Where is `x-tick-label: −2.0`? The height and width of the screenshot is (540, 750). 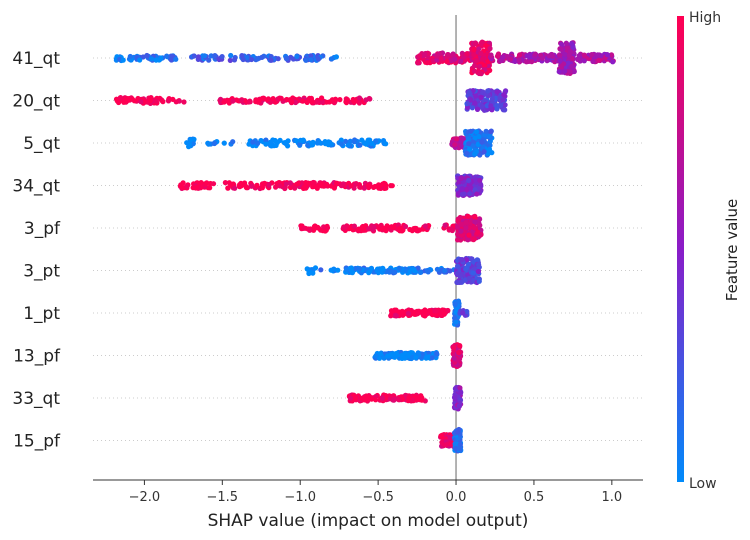
x-tick-label: −2.0 is located at coordinates (145, 497).